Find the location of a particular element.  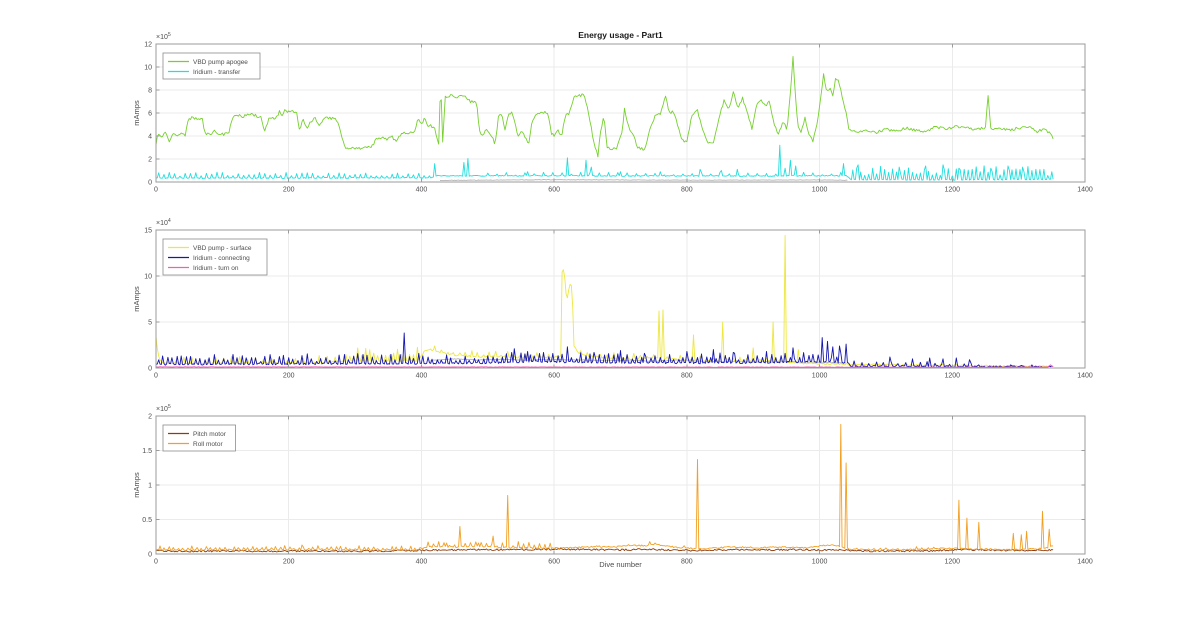

y-tick-label: 4 is located at coordinates (150, 137).